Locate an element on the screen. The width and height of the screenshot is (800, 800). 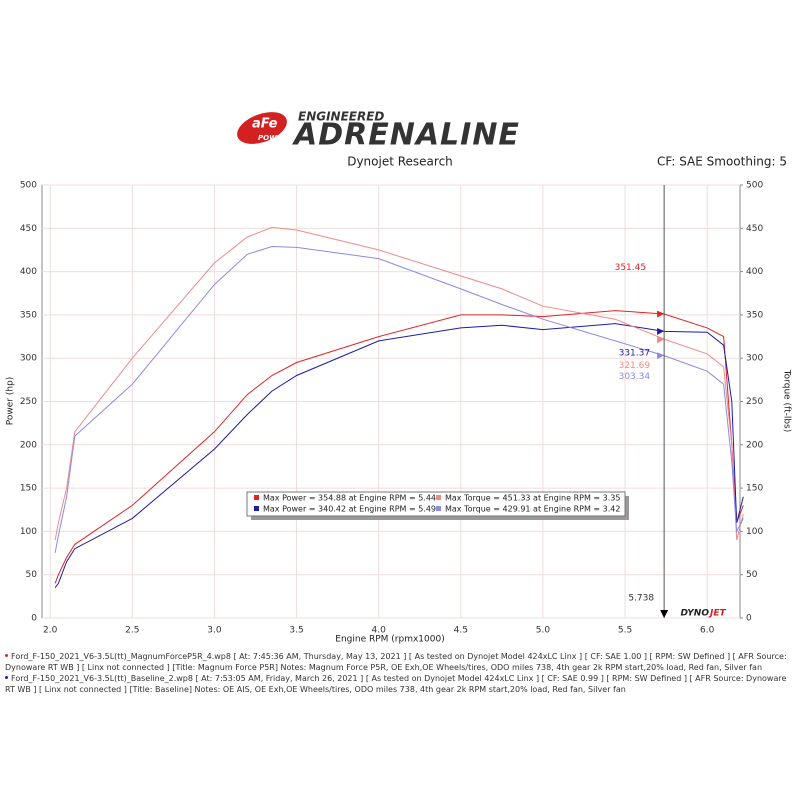
header-right: CF: SAE Smoothing: 5 is located at coordinates (722, 162).